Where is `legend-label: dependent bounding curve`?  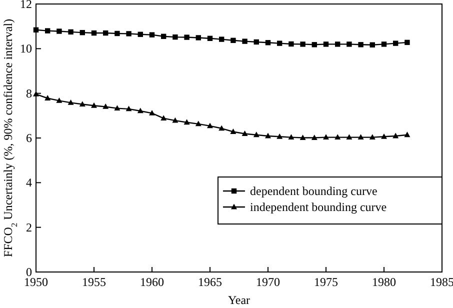
legend-label: dependent bounding curve is located at coordinates (314, 191).